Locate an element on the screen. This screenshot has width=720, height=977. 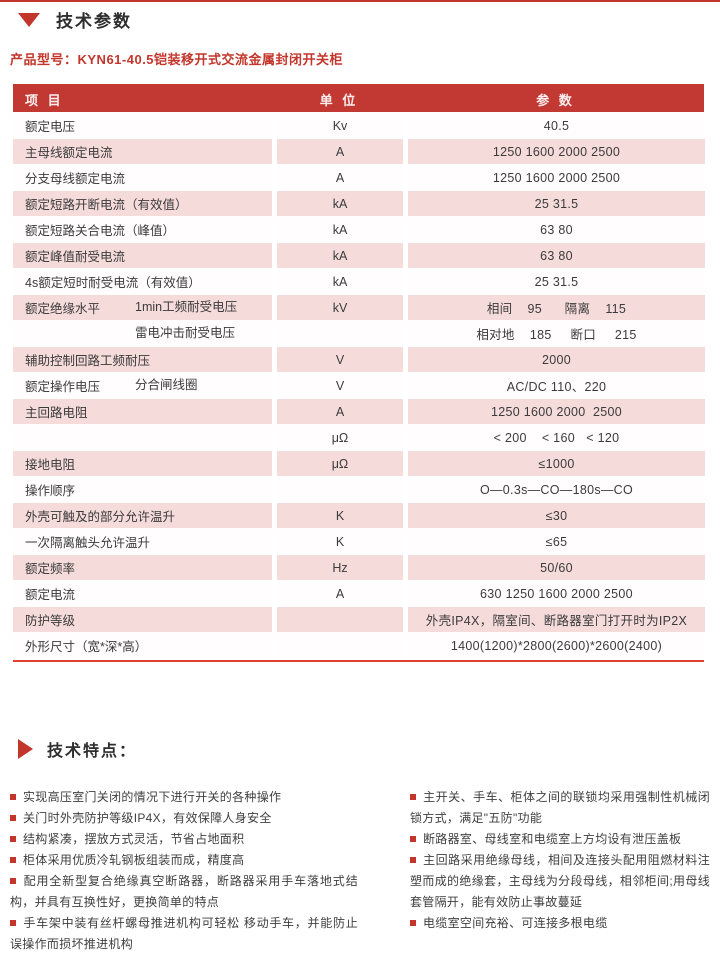
feature-item: 断路器室、母线室和电缆室上方均设有泄压盖板 is located at coordinates (560, 839).